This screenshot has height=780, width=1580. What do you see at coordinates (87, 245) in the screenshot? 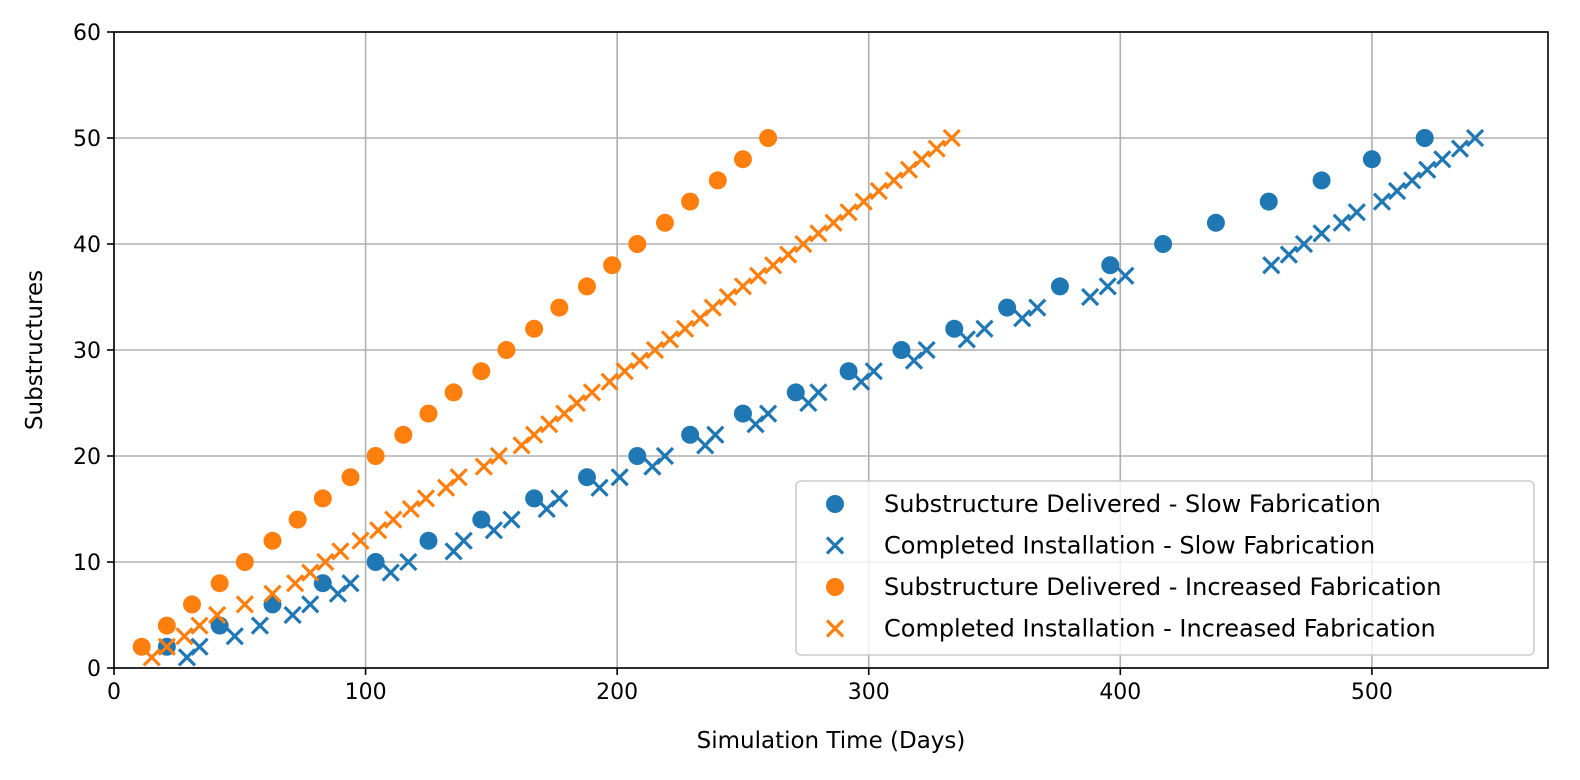
I see `y-tick-label: 40` at bounding box center [87, 245].